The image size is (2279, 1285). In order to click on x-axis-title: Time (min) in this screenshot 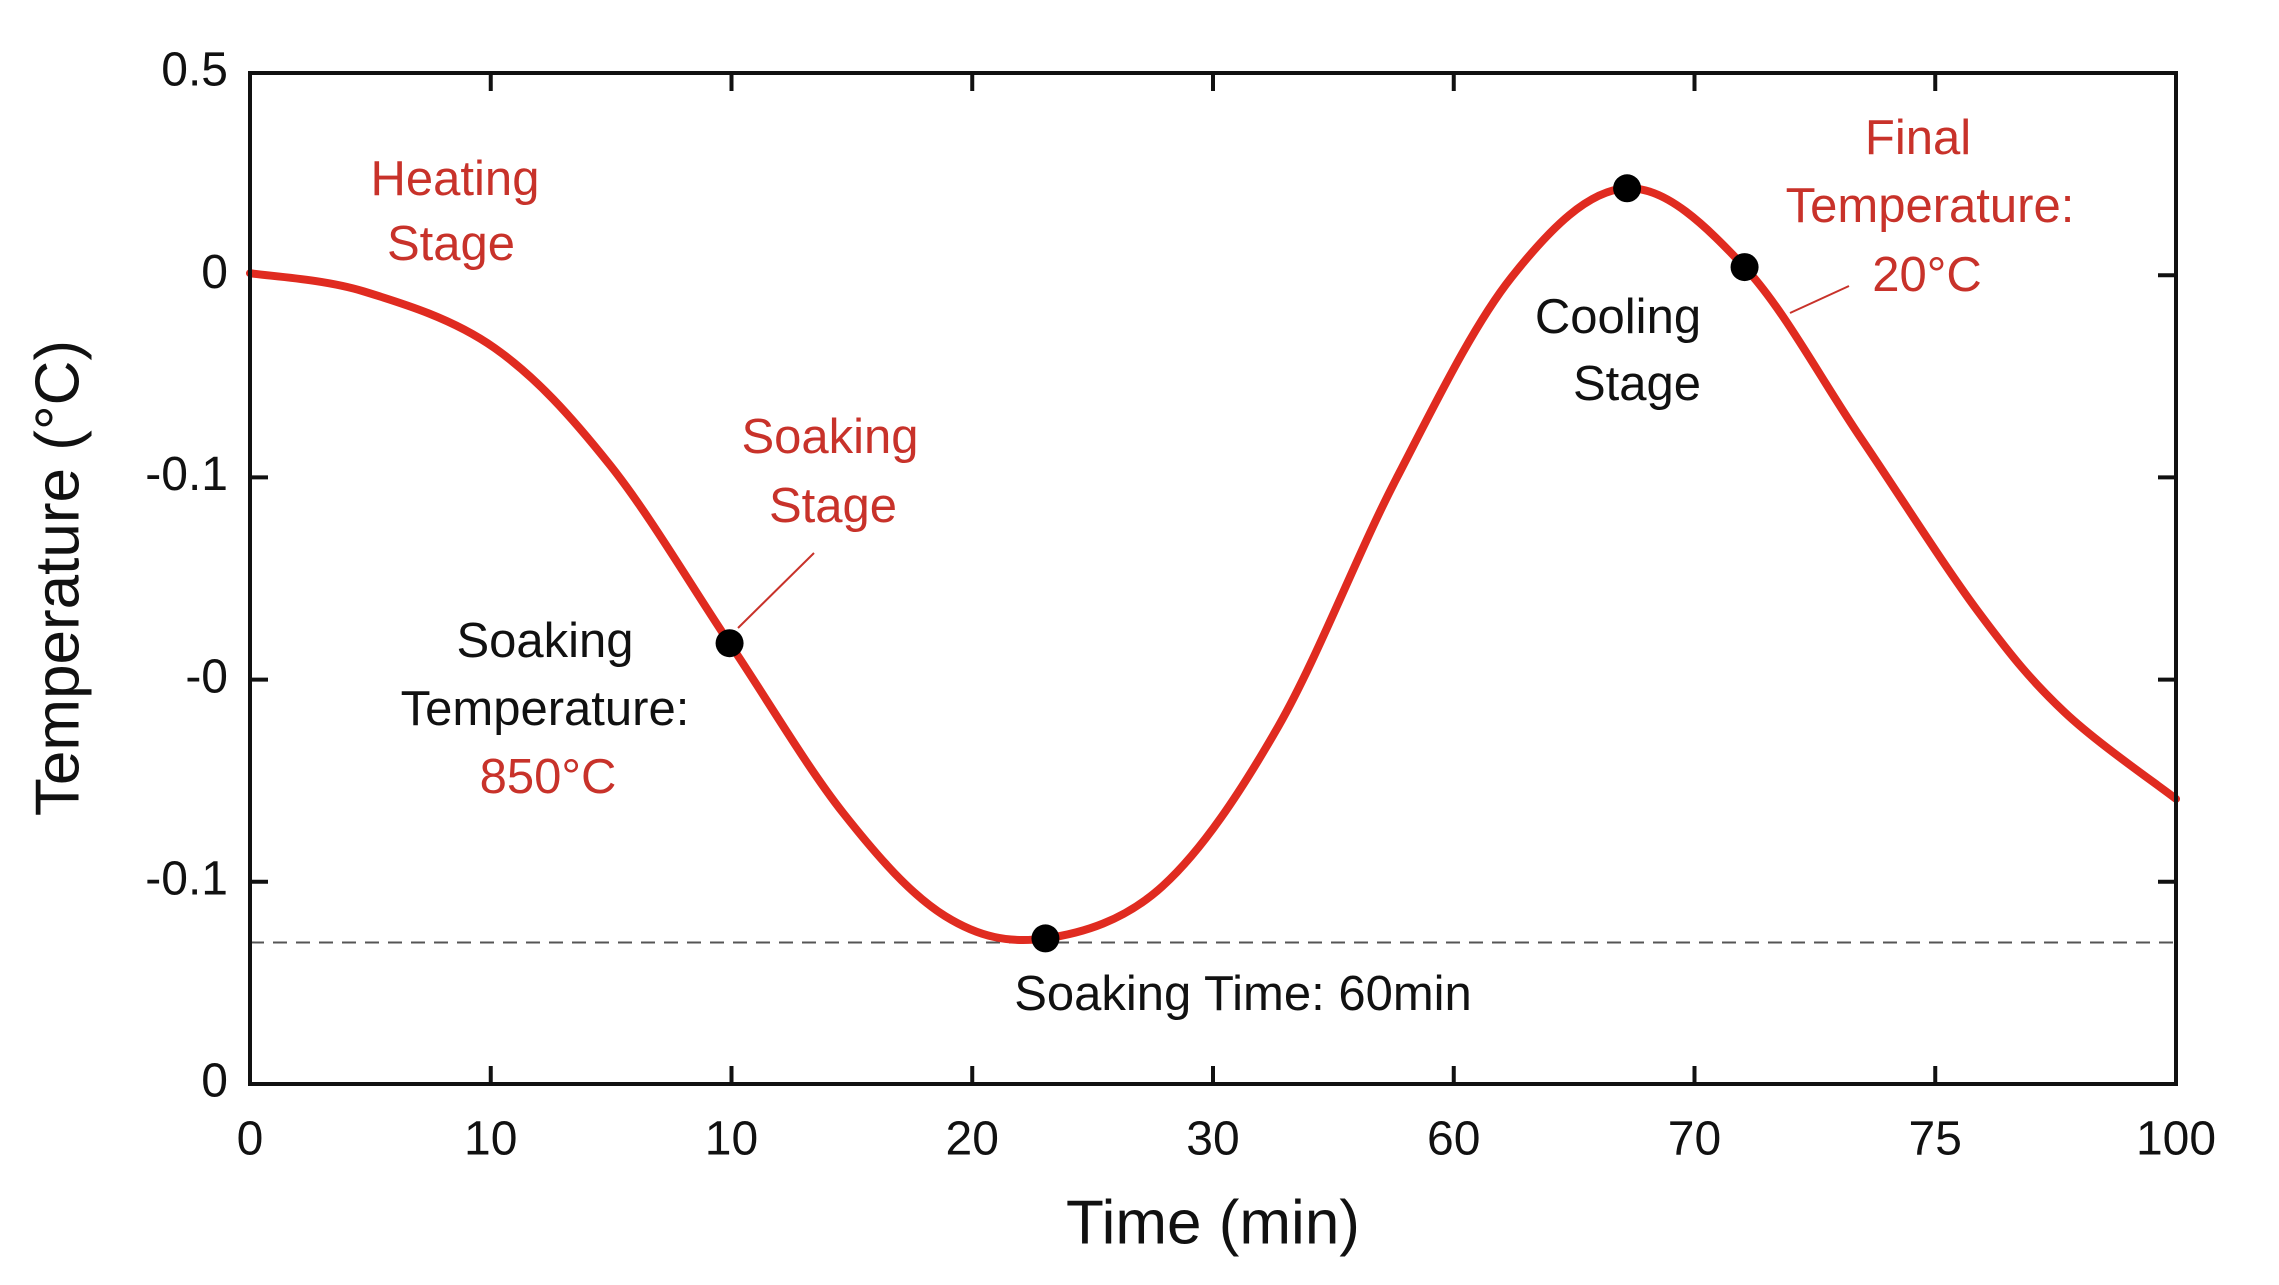, I will do `click(1213, 1222)`.